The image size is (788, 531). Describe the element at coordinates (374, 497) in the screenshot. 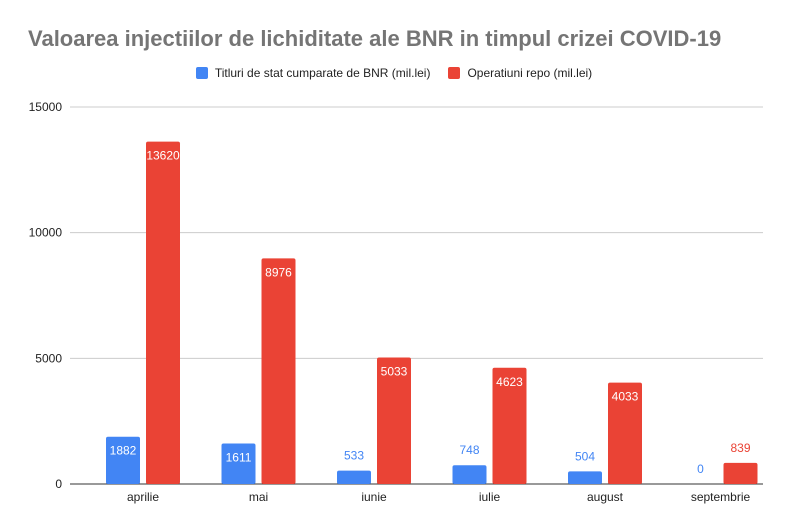

I see `x-tick-label-iunie: iunie` at that location.